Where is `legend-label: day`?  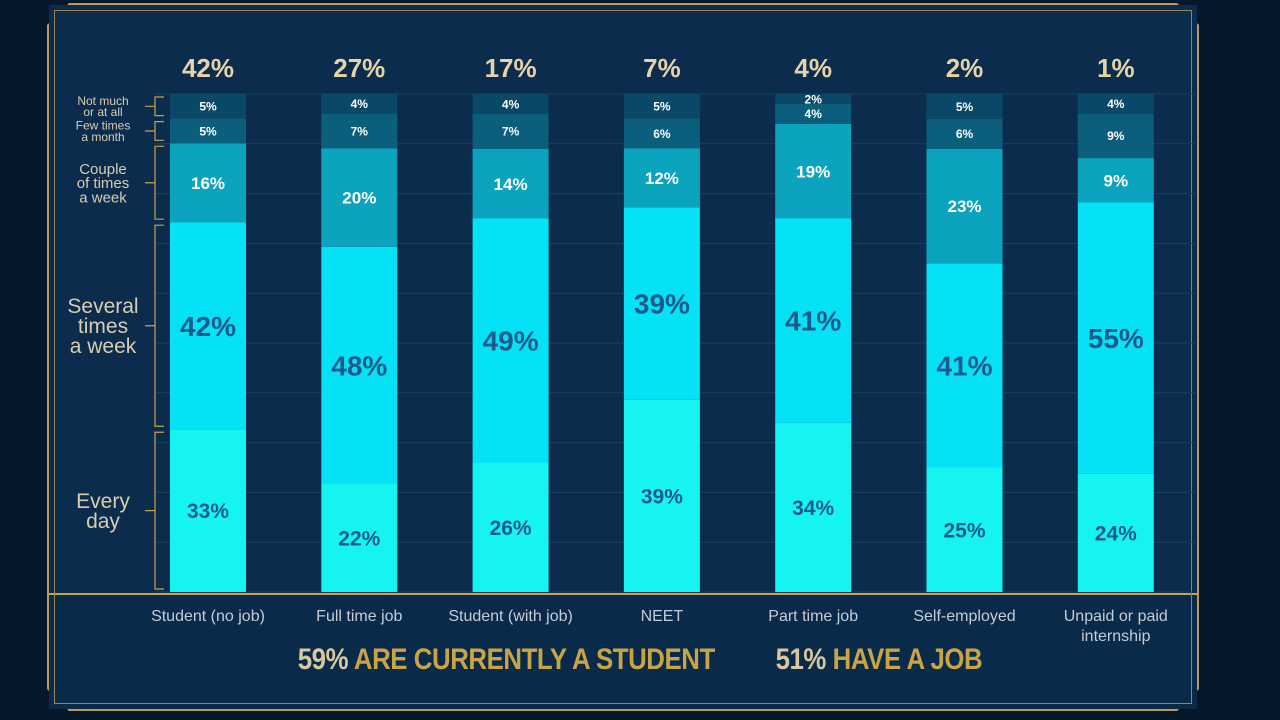
legend-label: day is located at coordinates (103, 521).